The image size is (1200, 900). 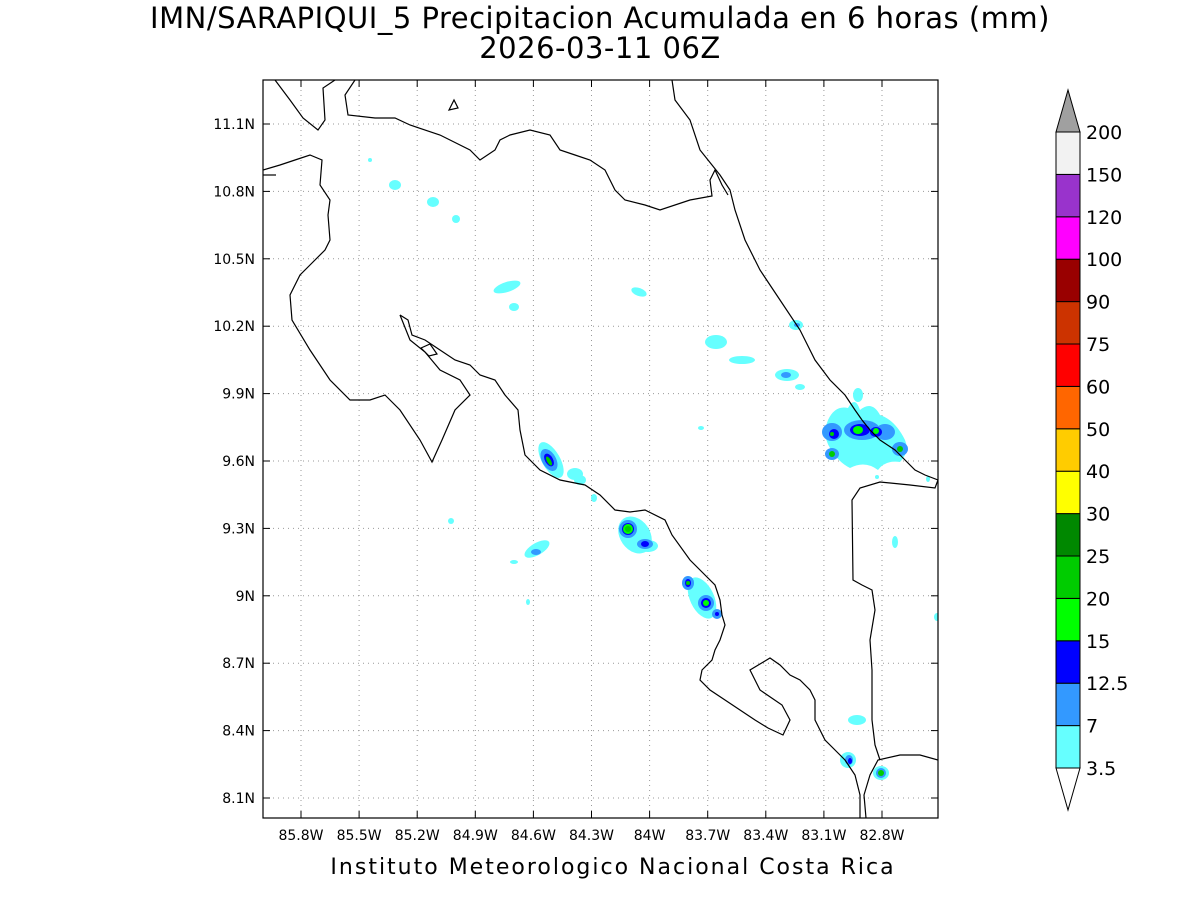 I want to click on lat-tick-label: 10.2N, so click(x=234, y=327).